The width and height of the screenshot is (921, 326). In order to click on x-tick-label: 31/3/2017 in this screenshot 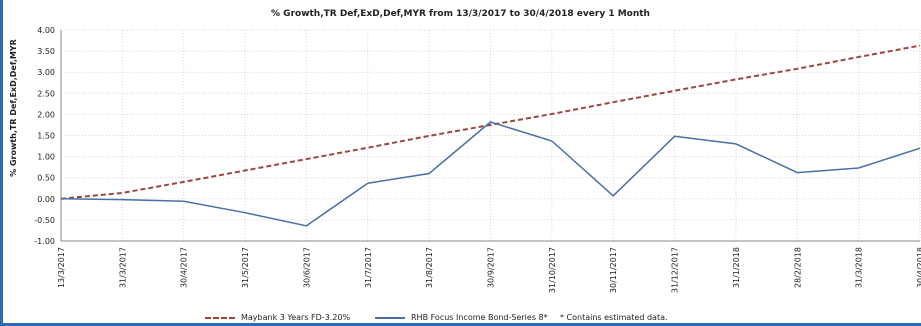, I will do `click(122, 267)`.